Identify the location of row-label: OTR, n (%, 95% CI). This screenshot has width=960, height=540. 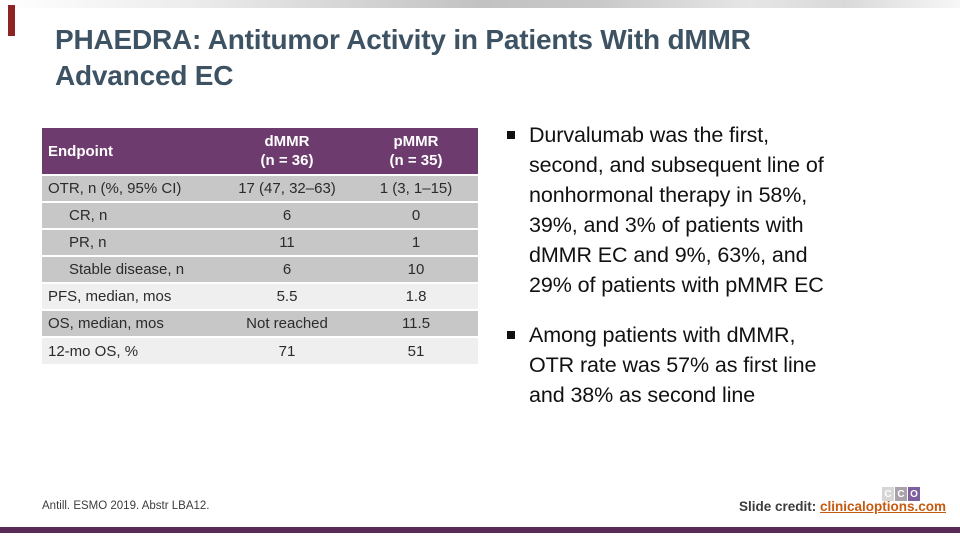
(131, 188).